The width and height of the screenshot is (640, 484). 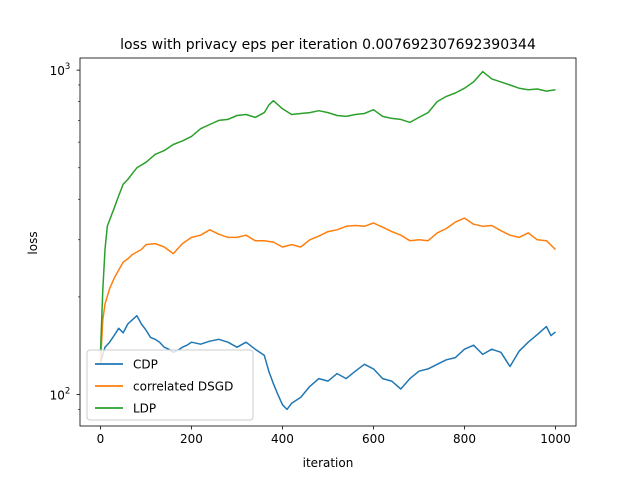 I want to click on x-tick-label: 400, so click(x=282, y=439).